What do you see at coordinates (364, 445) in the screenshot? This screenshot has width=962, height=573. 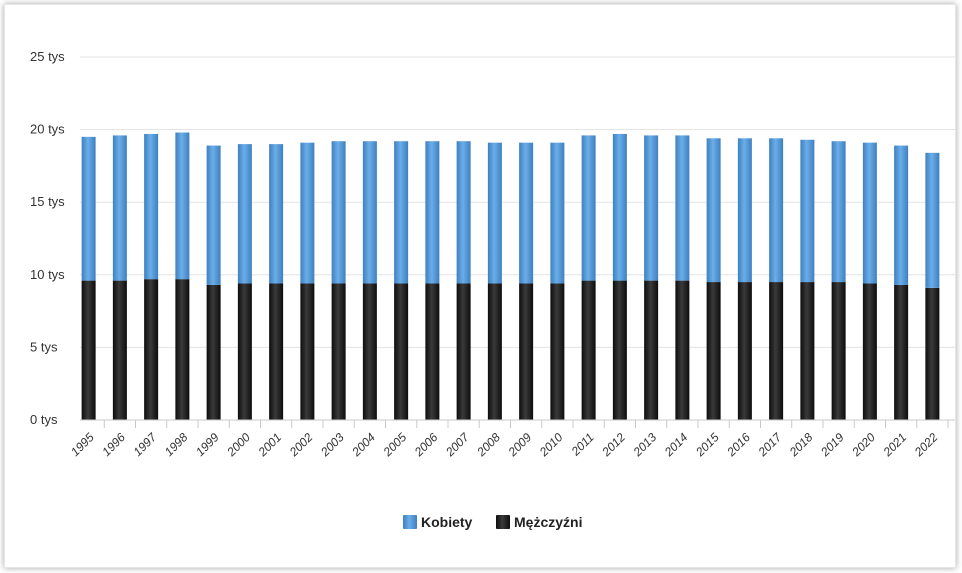 I see `x-tick-label: 2004` at bounding box center [364, 445].